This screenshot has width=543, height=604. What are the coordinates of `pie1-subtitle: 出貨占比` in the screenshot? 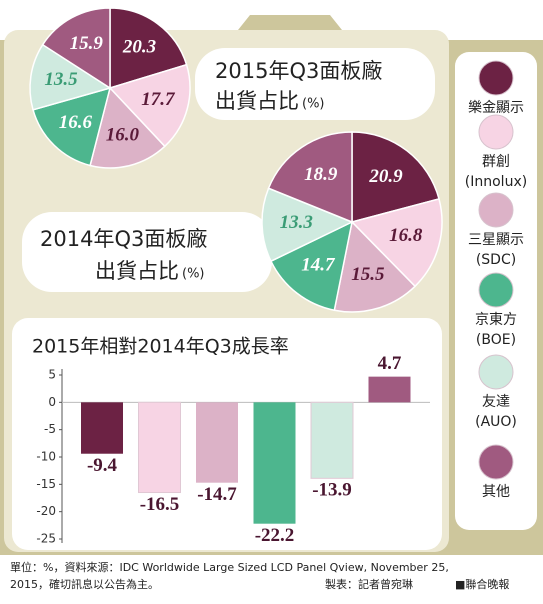 It's located at (257, 101).